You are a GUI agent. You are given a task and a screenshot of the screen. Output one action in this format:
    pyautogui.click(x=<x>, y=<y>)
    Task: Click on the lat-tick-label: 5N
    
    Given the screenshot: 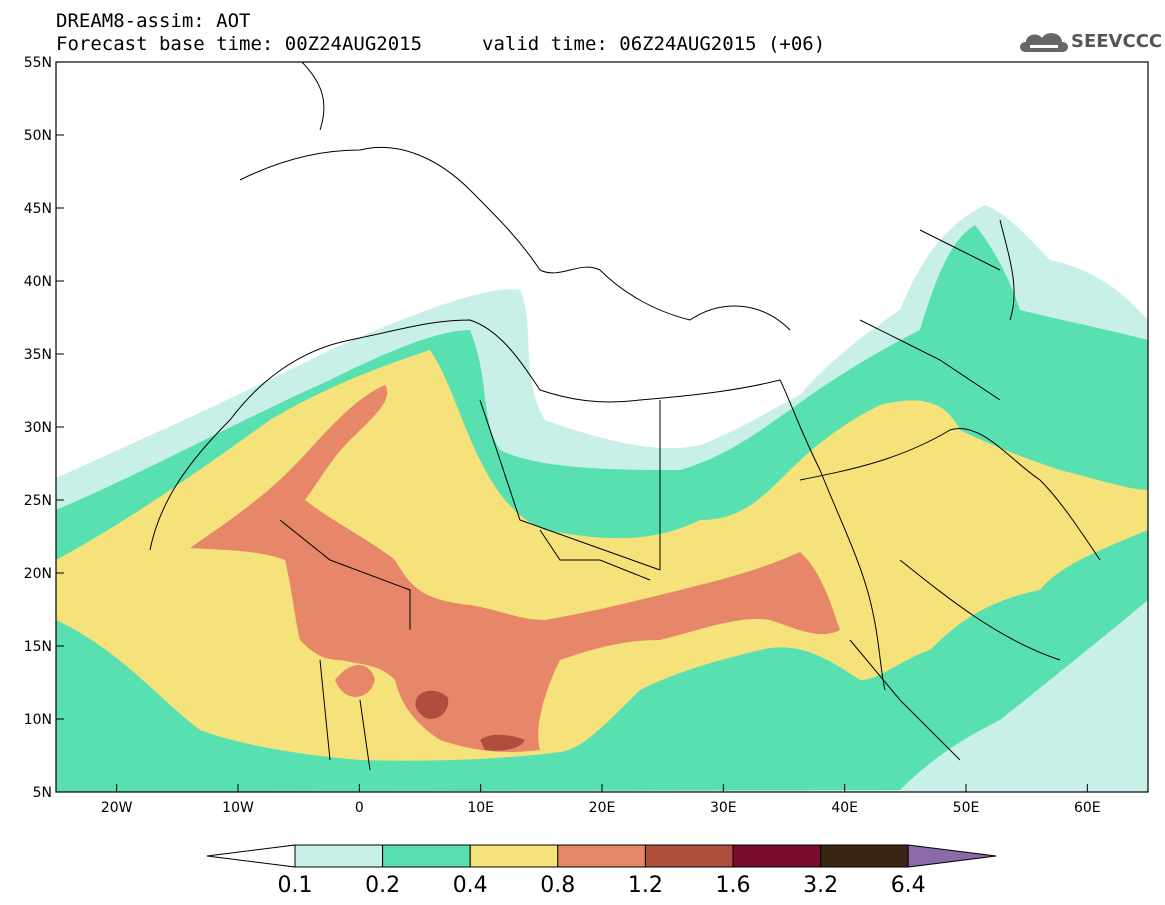 What is the action you would take?
    pyautogui.click(x=42, y=793)
    